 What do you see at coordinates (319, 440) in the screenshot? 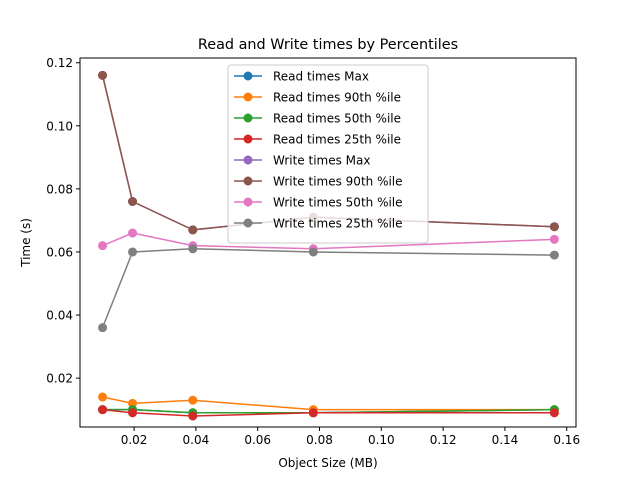
I see `x-tick-label: 0.08` at bounding box center [319, 440].